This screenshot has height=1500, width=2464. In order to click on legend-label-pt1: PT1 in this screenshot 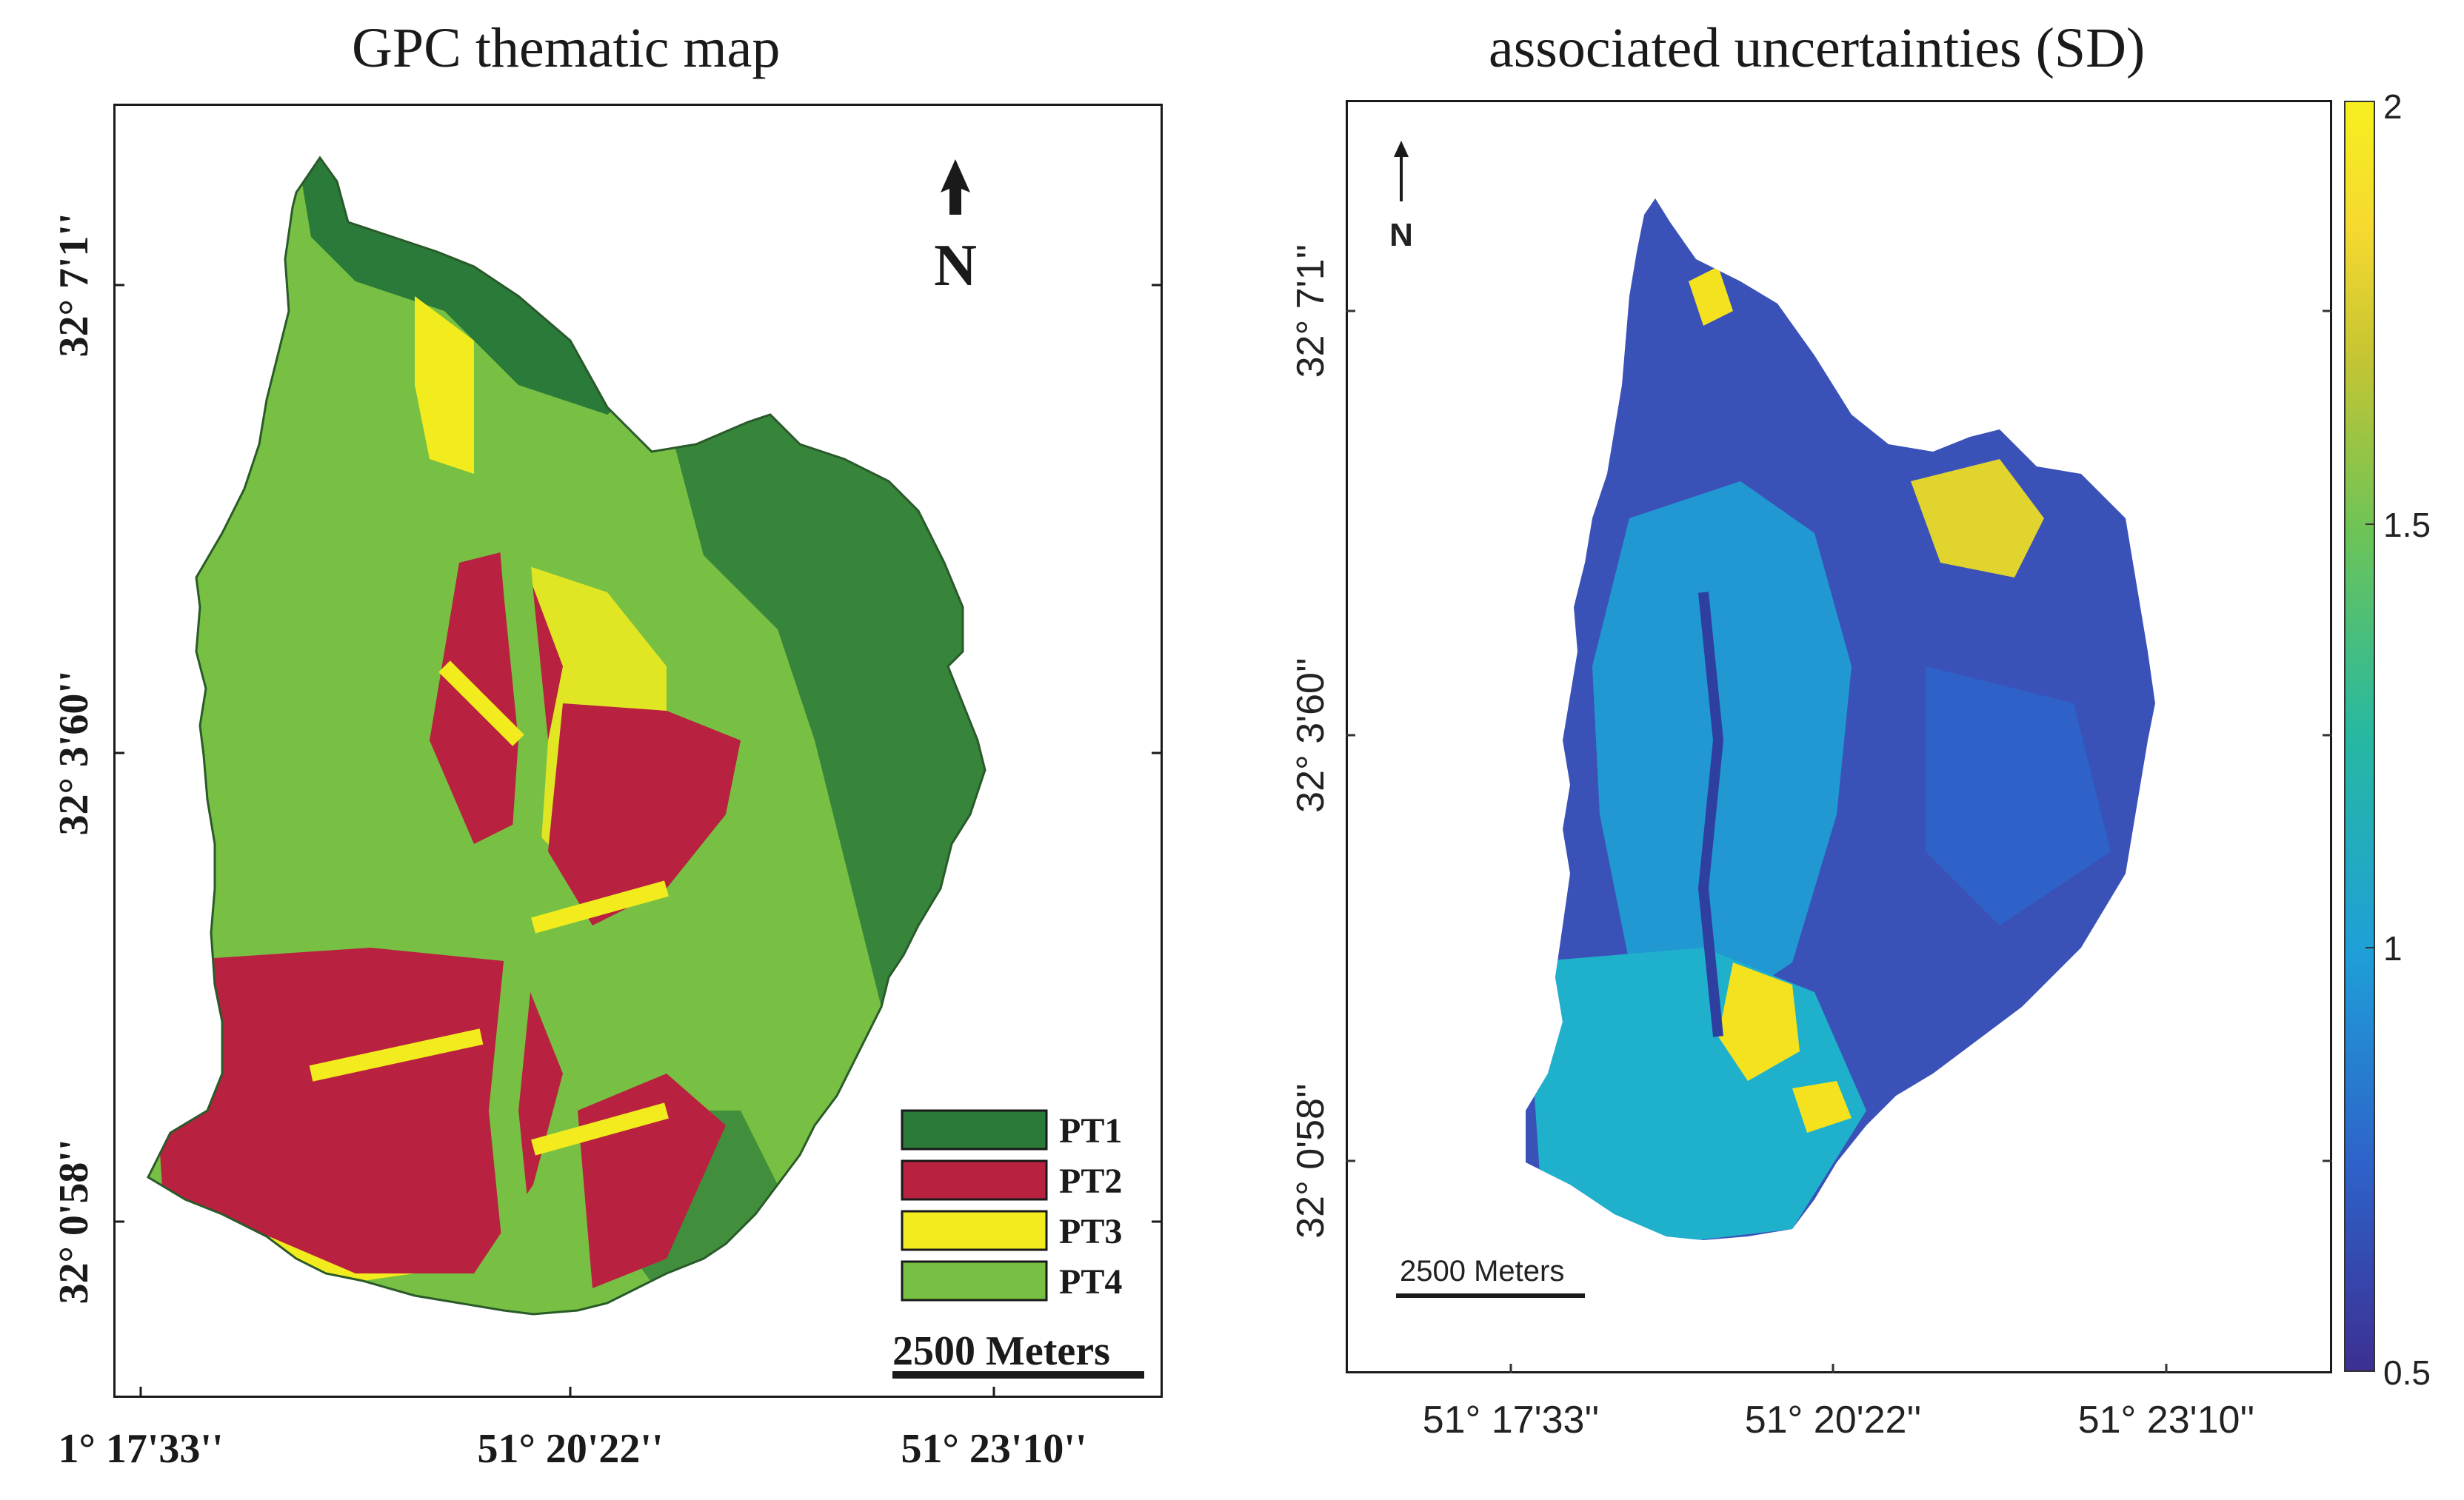, I will do `click(1091, 1131)`.